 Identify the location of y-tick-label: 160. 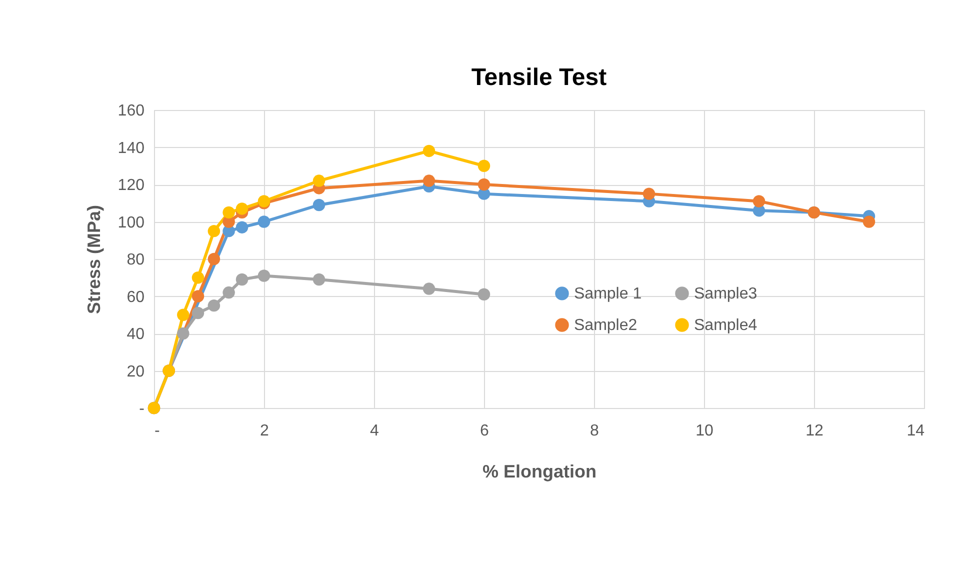
(131, 111).